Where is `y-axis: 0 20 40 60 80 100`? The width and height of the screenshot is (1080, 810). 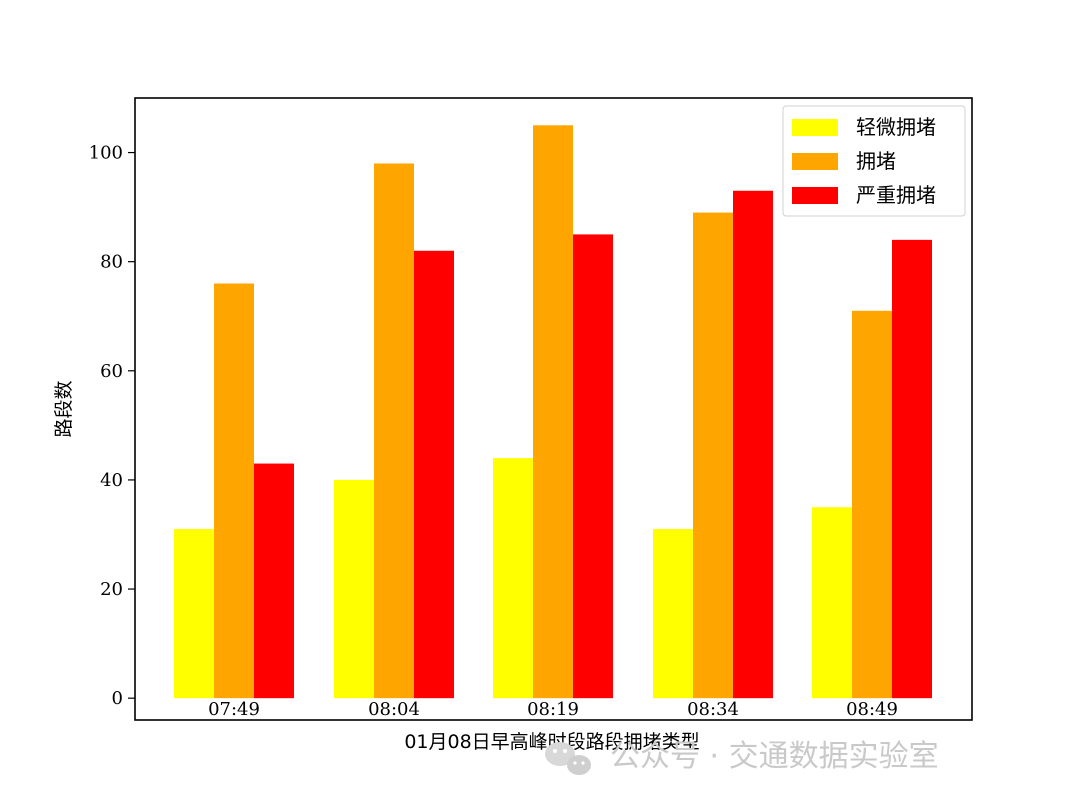 y-axis: 0 20 40 60 80 100 is located at coordinates (112, 426).